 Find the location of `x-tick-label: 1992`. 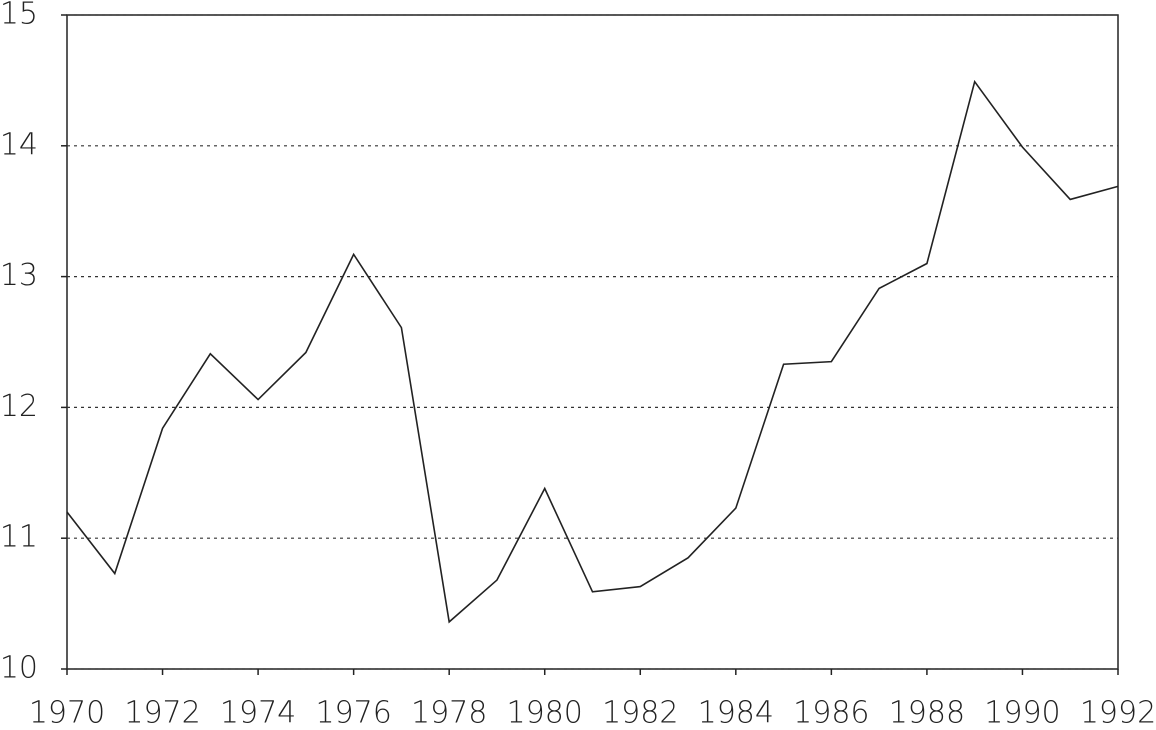

x-tick-label: 1992 is located at coordinates (1118, 713).